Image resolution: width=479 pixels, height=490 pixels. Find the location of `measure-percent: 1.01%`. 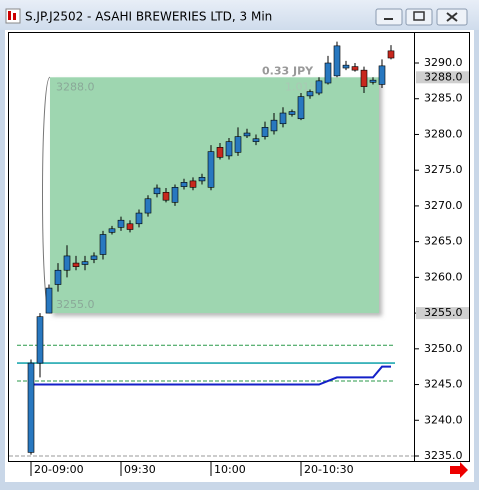

measure-percent: 1.01% is located at coordinates (302, 86).